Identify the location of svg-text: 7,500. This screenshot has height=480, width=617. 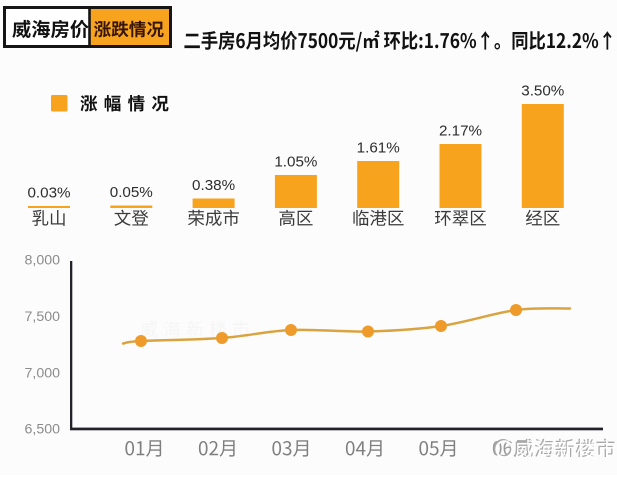
(42, 317).